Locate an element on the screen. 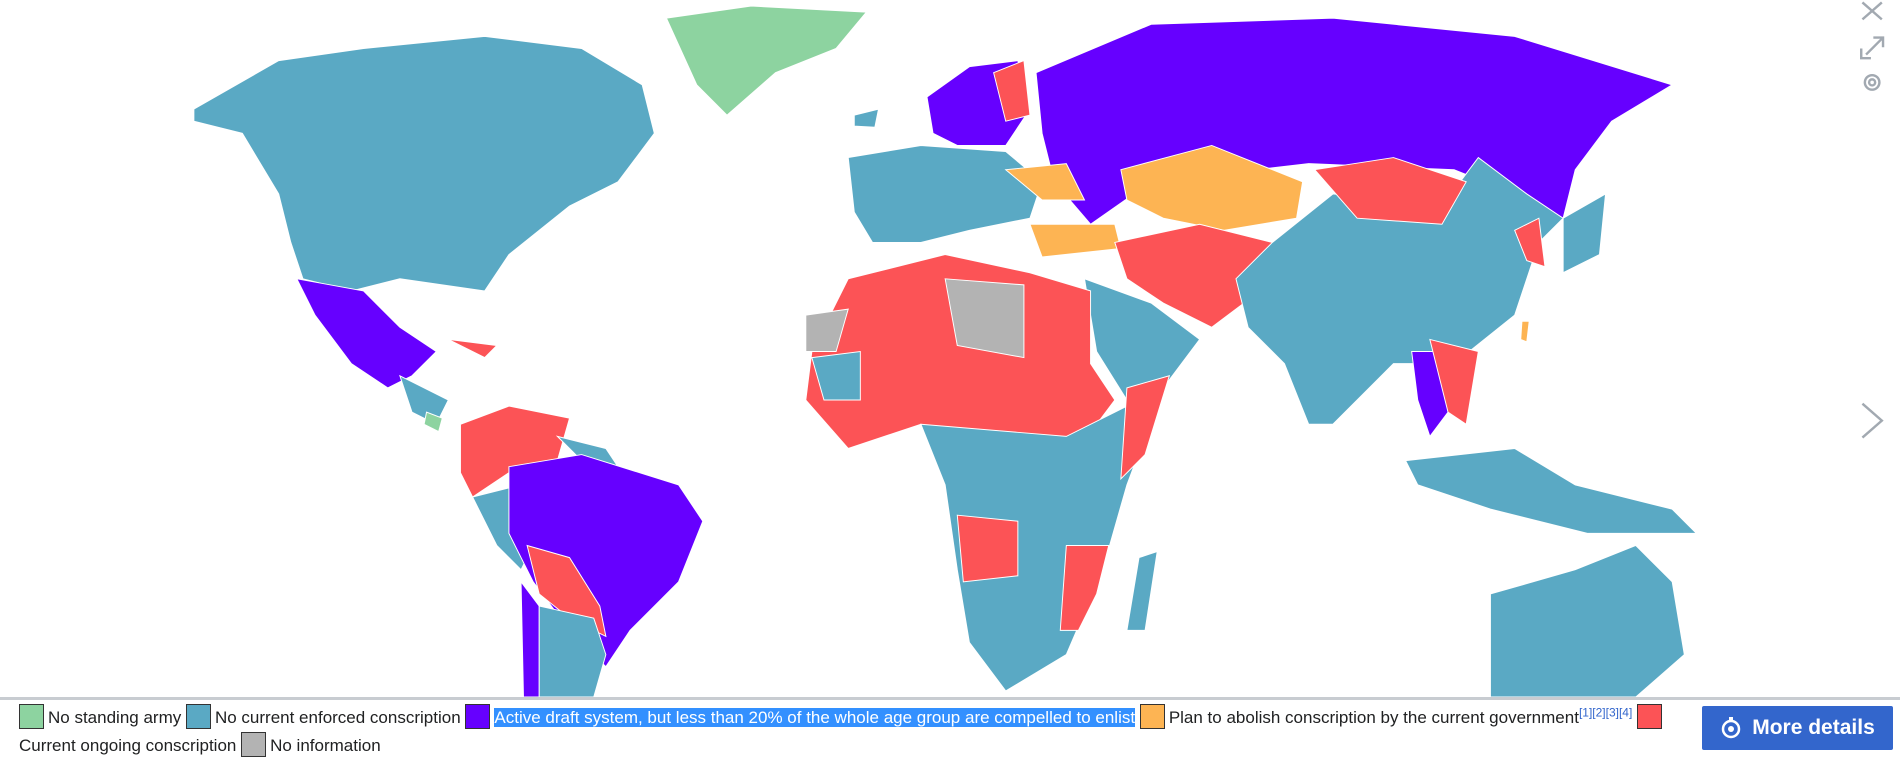 Image resolution: width=1900 pixels, height=774 pixels. legend-item: No current enforced conscription is located at coordinates (323, 716).